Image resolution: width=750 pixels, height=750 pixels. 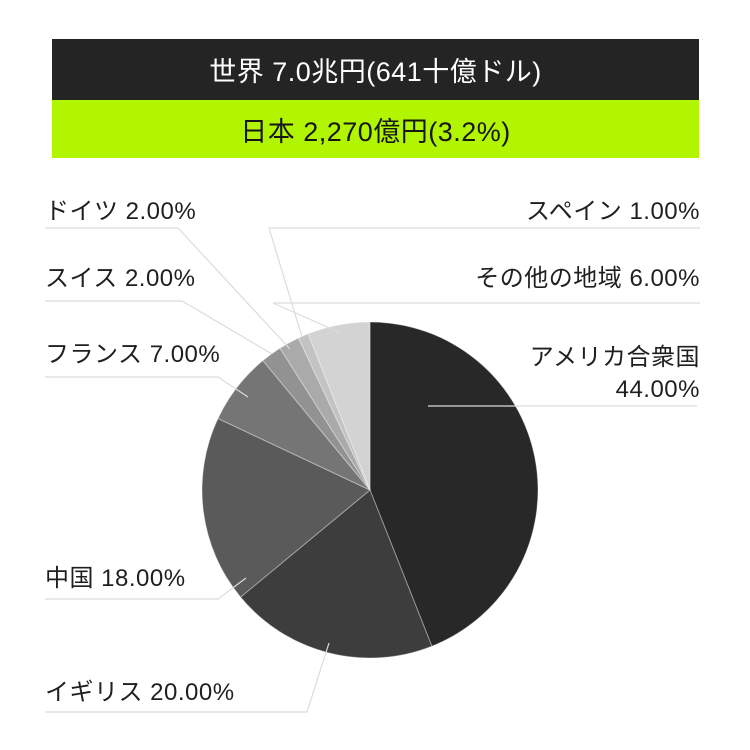 What do you see at coordinates (486, 318) in the screenshot?
I see `leader-line-others` at bounding box center [486, 318].